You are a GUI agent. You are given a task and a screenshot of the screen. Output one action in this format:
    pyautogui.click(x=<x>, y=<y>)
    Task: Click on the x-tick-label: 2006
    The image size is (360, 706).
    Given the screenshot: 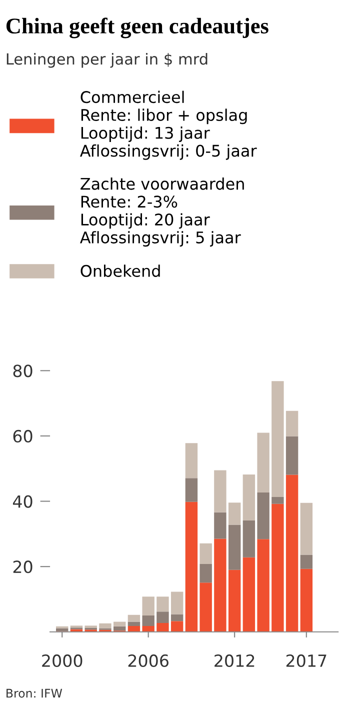 What is the action you would take?
    pyautogui.click(x=148, y=660)
    